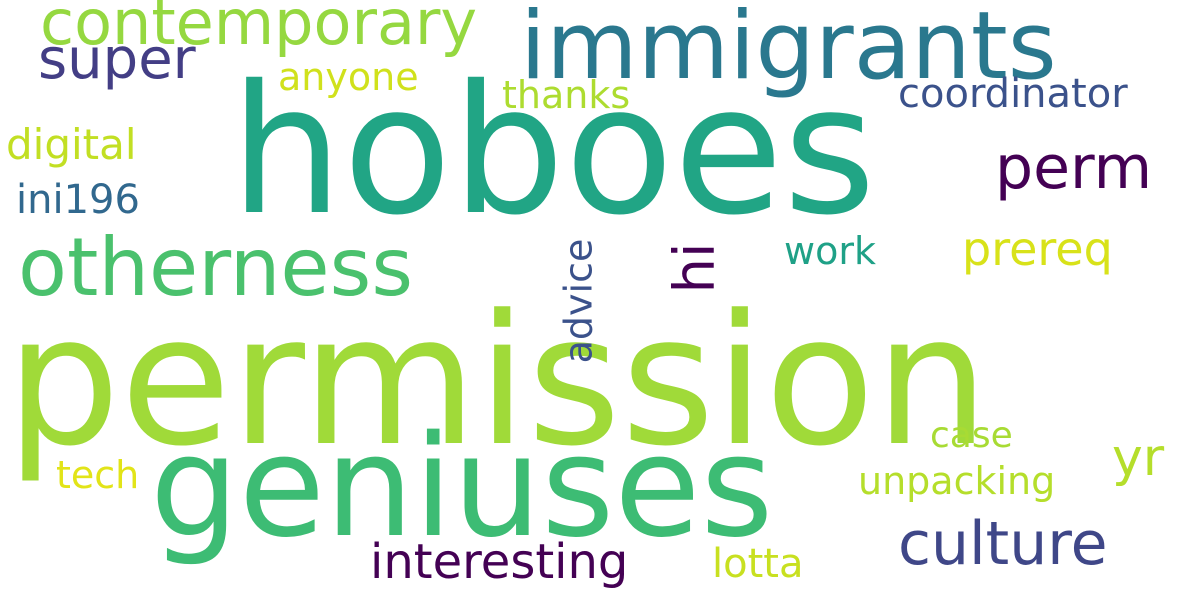 This screenshot has width=1200, height=600. What do you see at coordinates (758, 564) in the screenshot?
I see `word-lotta: lotta` at bounding box center [758, 564].